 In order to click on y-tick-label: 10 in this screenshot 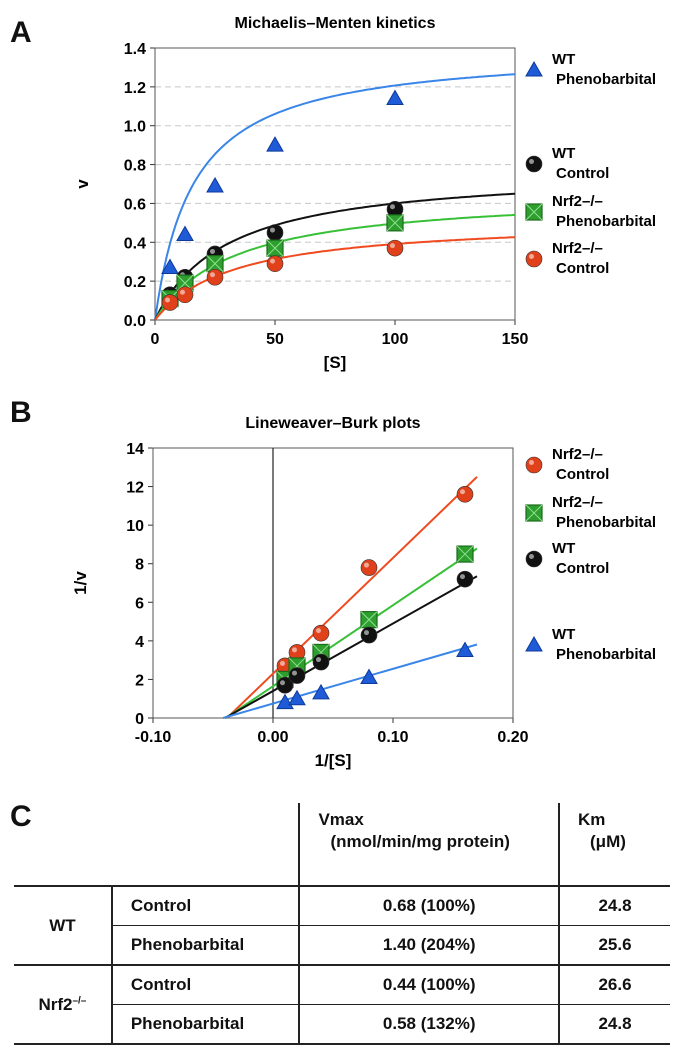, I will do `click(135, 526)`.